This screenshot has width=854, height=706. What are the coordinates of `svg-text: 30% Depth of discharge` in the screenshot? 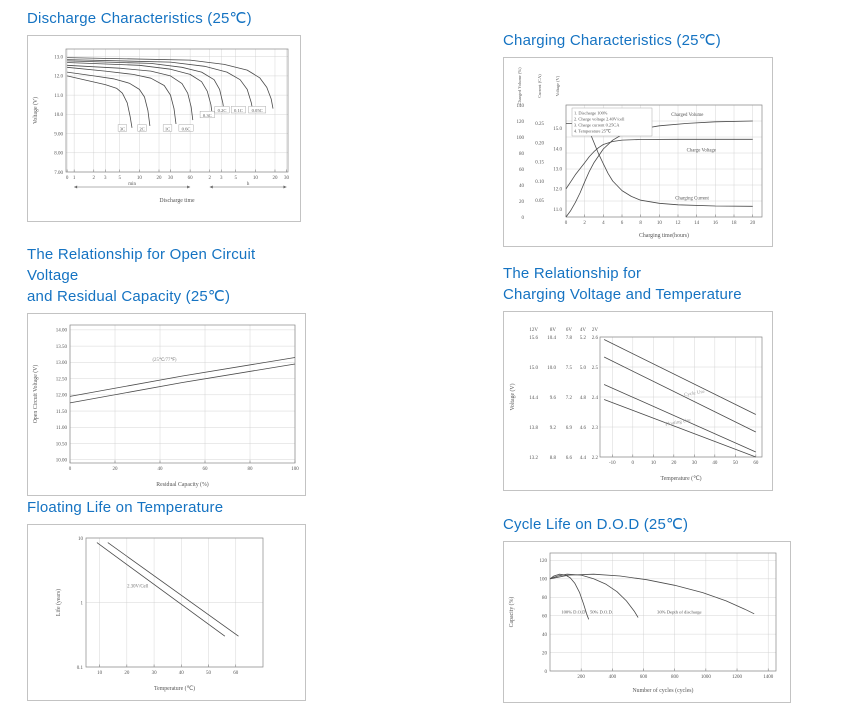 It's located at (679, 612).